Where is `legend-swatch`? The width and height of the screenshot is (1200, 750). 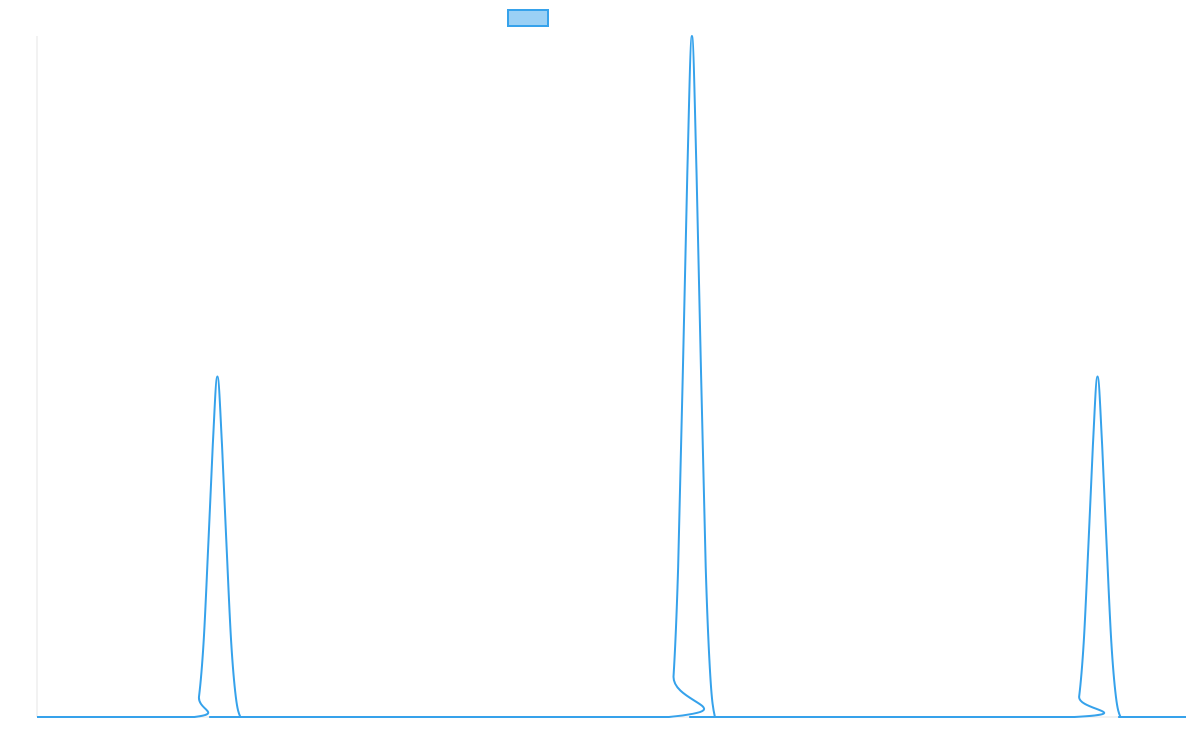
legend-swatch is located at coordinates (528, 18).